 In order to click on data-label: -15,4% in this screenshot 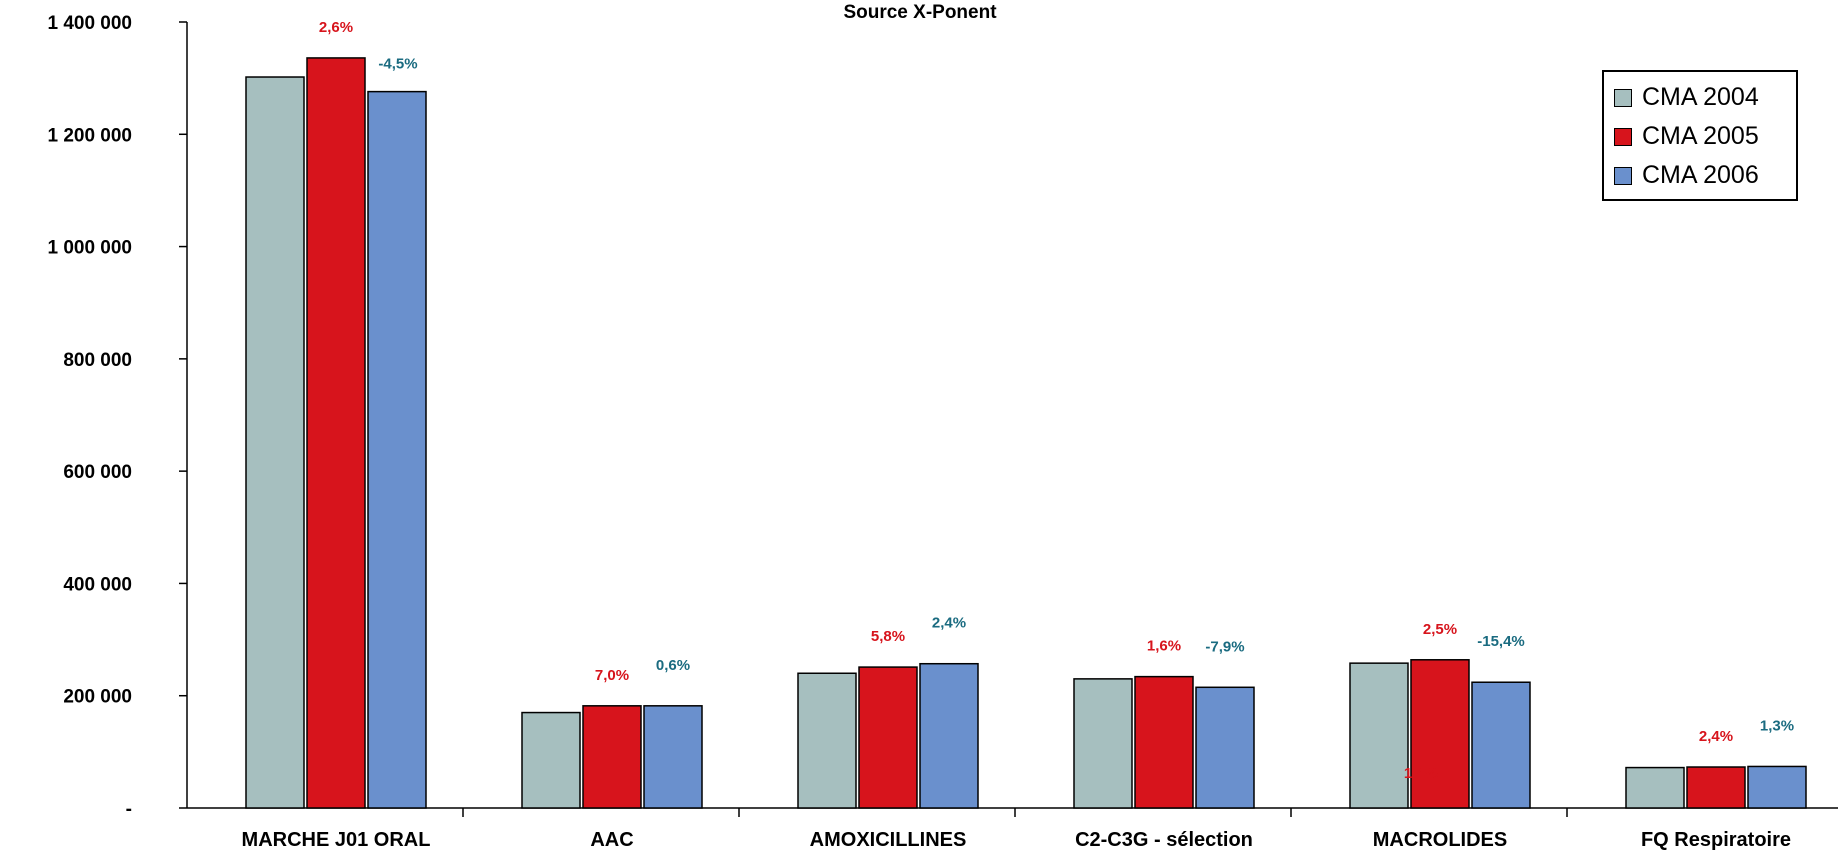, I will do `click(1501, 641)`.